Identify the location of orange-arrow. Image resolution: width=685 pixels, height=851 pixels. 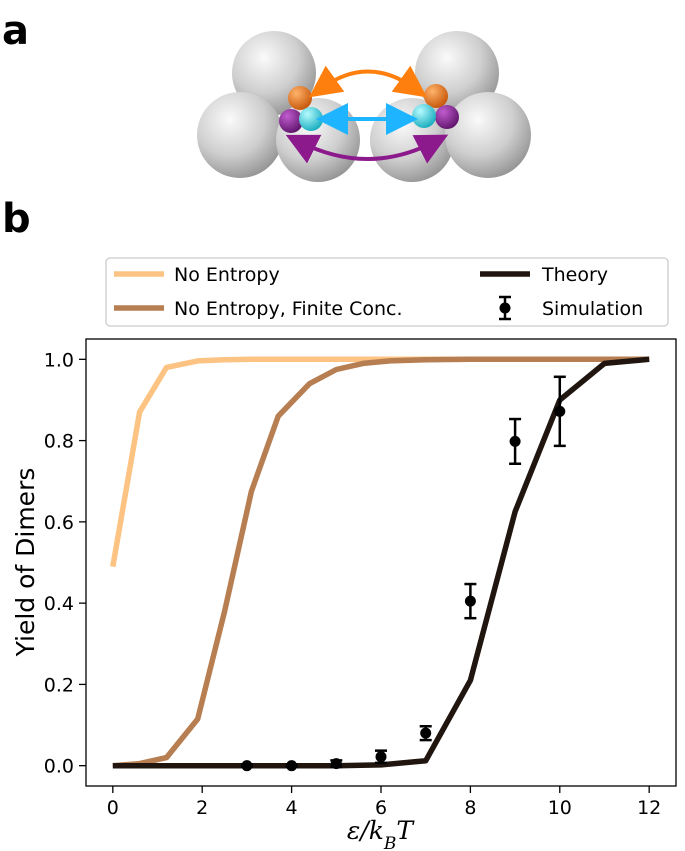
(368, 81).